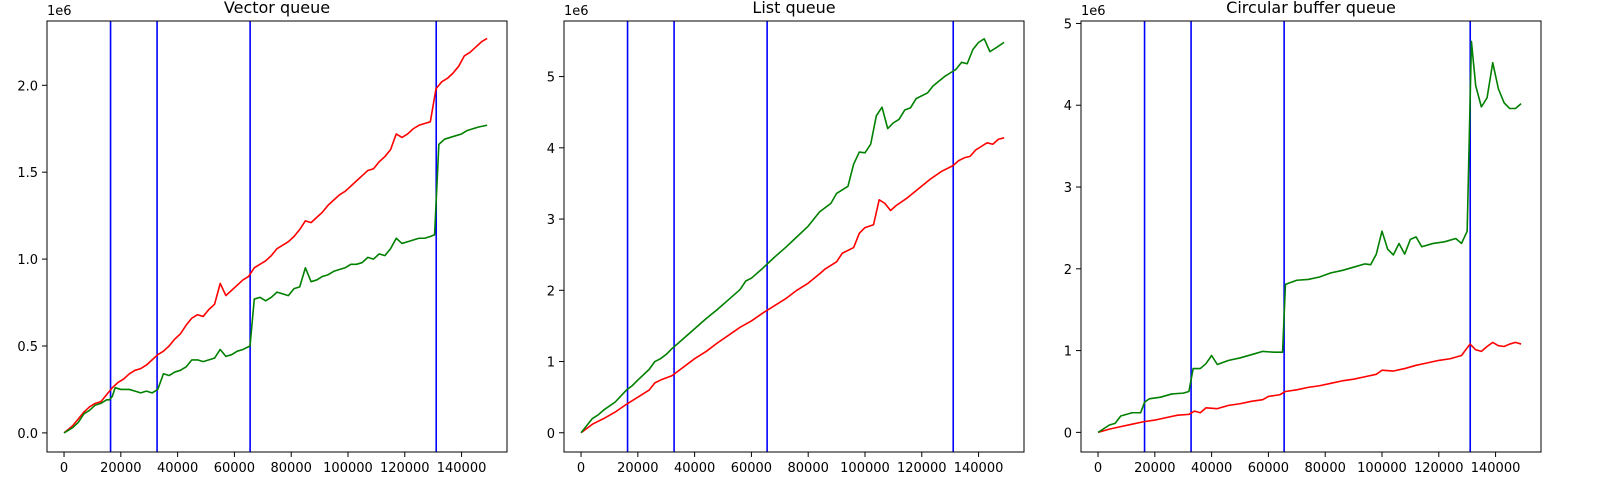  What do you see at coordinates (1311, 8) in the screenshot?
I see `chart-title: Circular buffer queue` at bounding box center [1311, 8].